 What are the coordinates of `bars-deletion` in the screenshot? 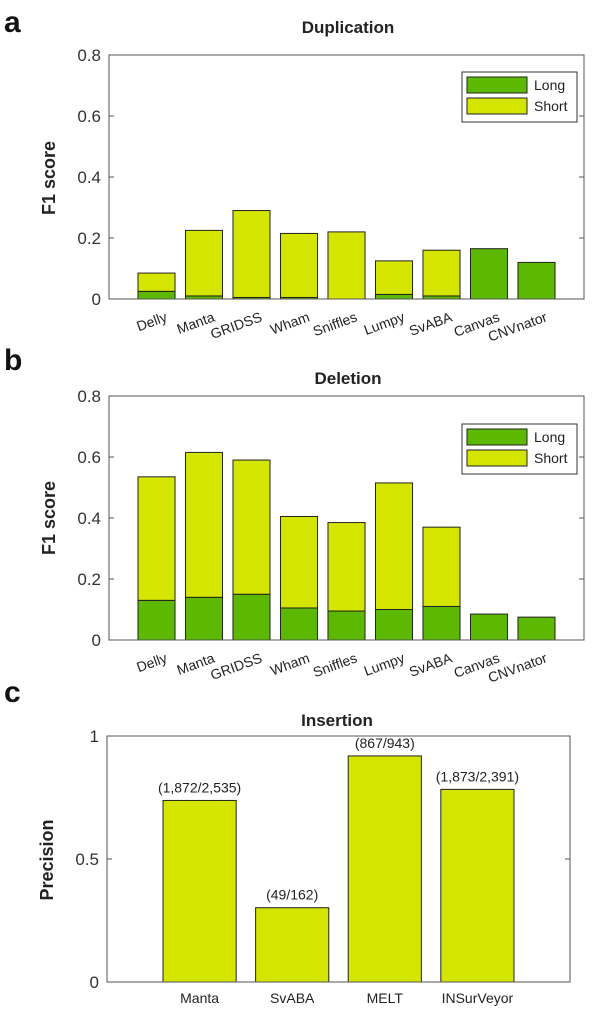 It's located at (346, 546).